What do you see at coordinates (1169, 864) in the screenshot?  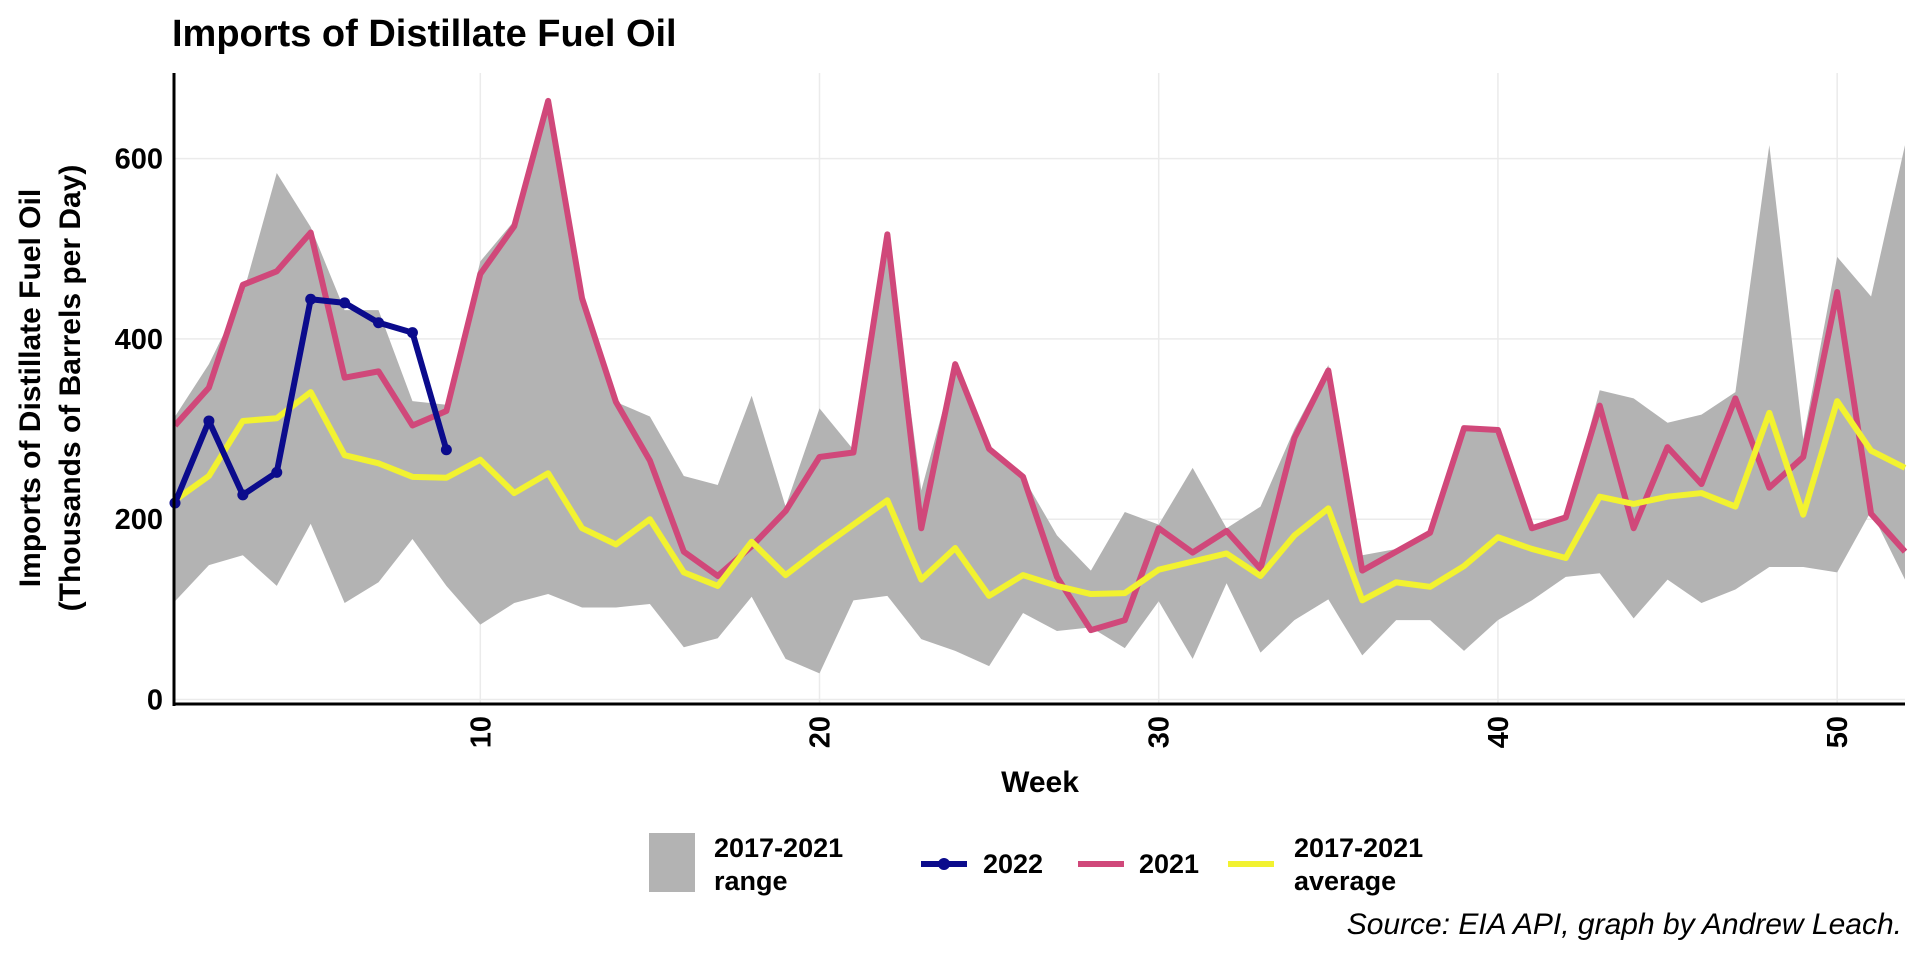 I see `legend-label: 2021` at bounding box center [1169, 864].